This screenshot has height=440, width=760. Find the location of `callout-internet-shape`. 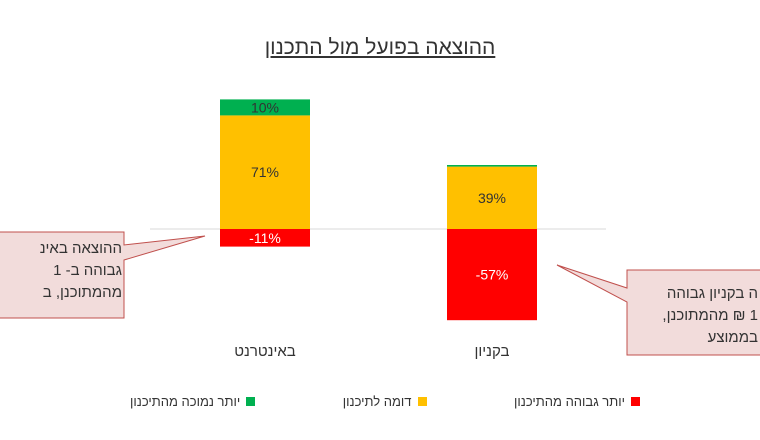

callout-internet-shape is located at coordinates (103, 275).